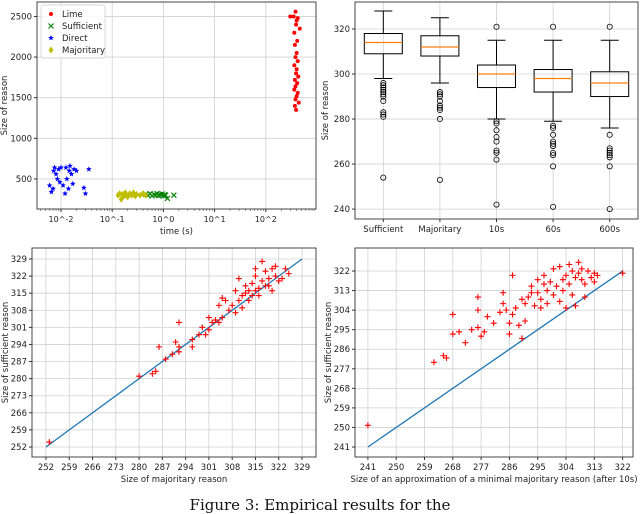 Image resolution: width=640 pixels, height=514 pixels. Describe the element at coordinates (279, 468) in the screenshot. I see `x-tick-label: 322` at that location.